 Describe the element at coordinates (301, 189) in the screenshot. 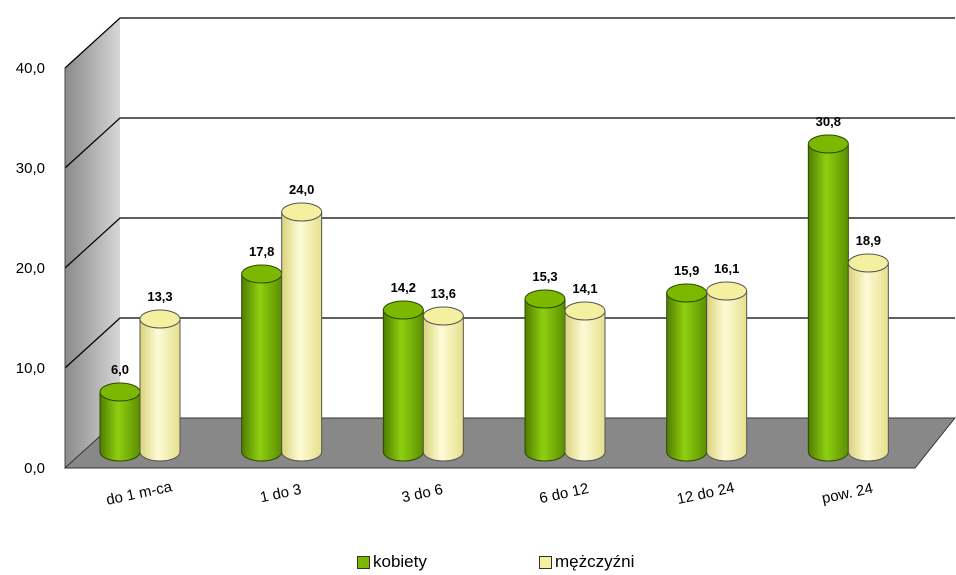

I see `data-label-mezczyzni: 24,0` at that location.